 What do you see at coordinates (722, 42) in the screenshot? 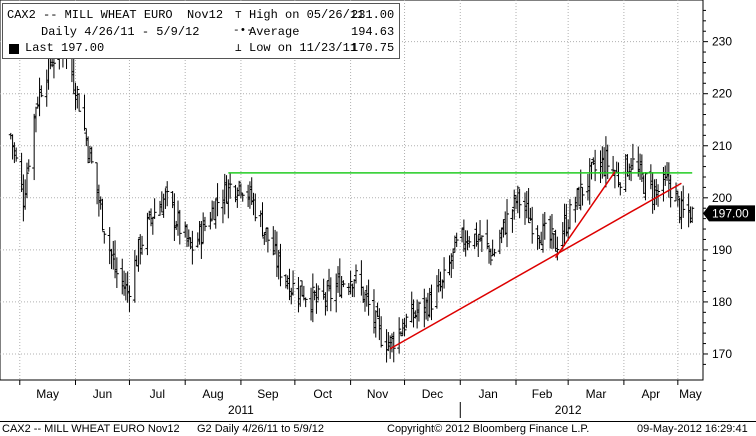
I see `y-tick-label: 230` at bounding box center [722, 42].